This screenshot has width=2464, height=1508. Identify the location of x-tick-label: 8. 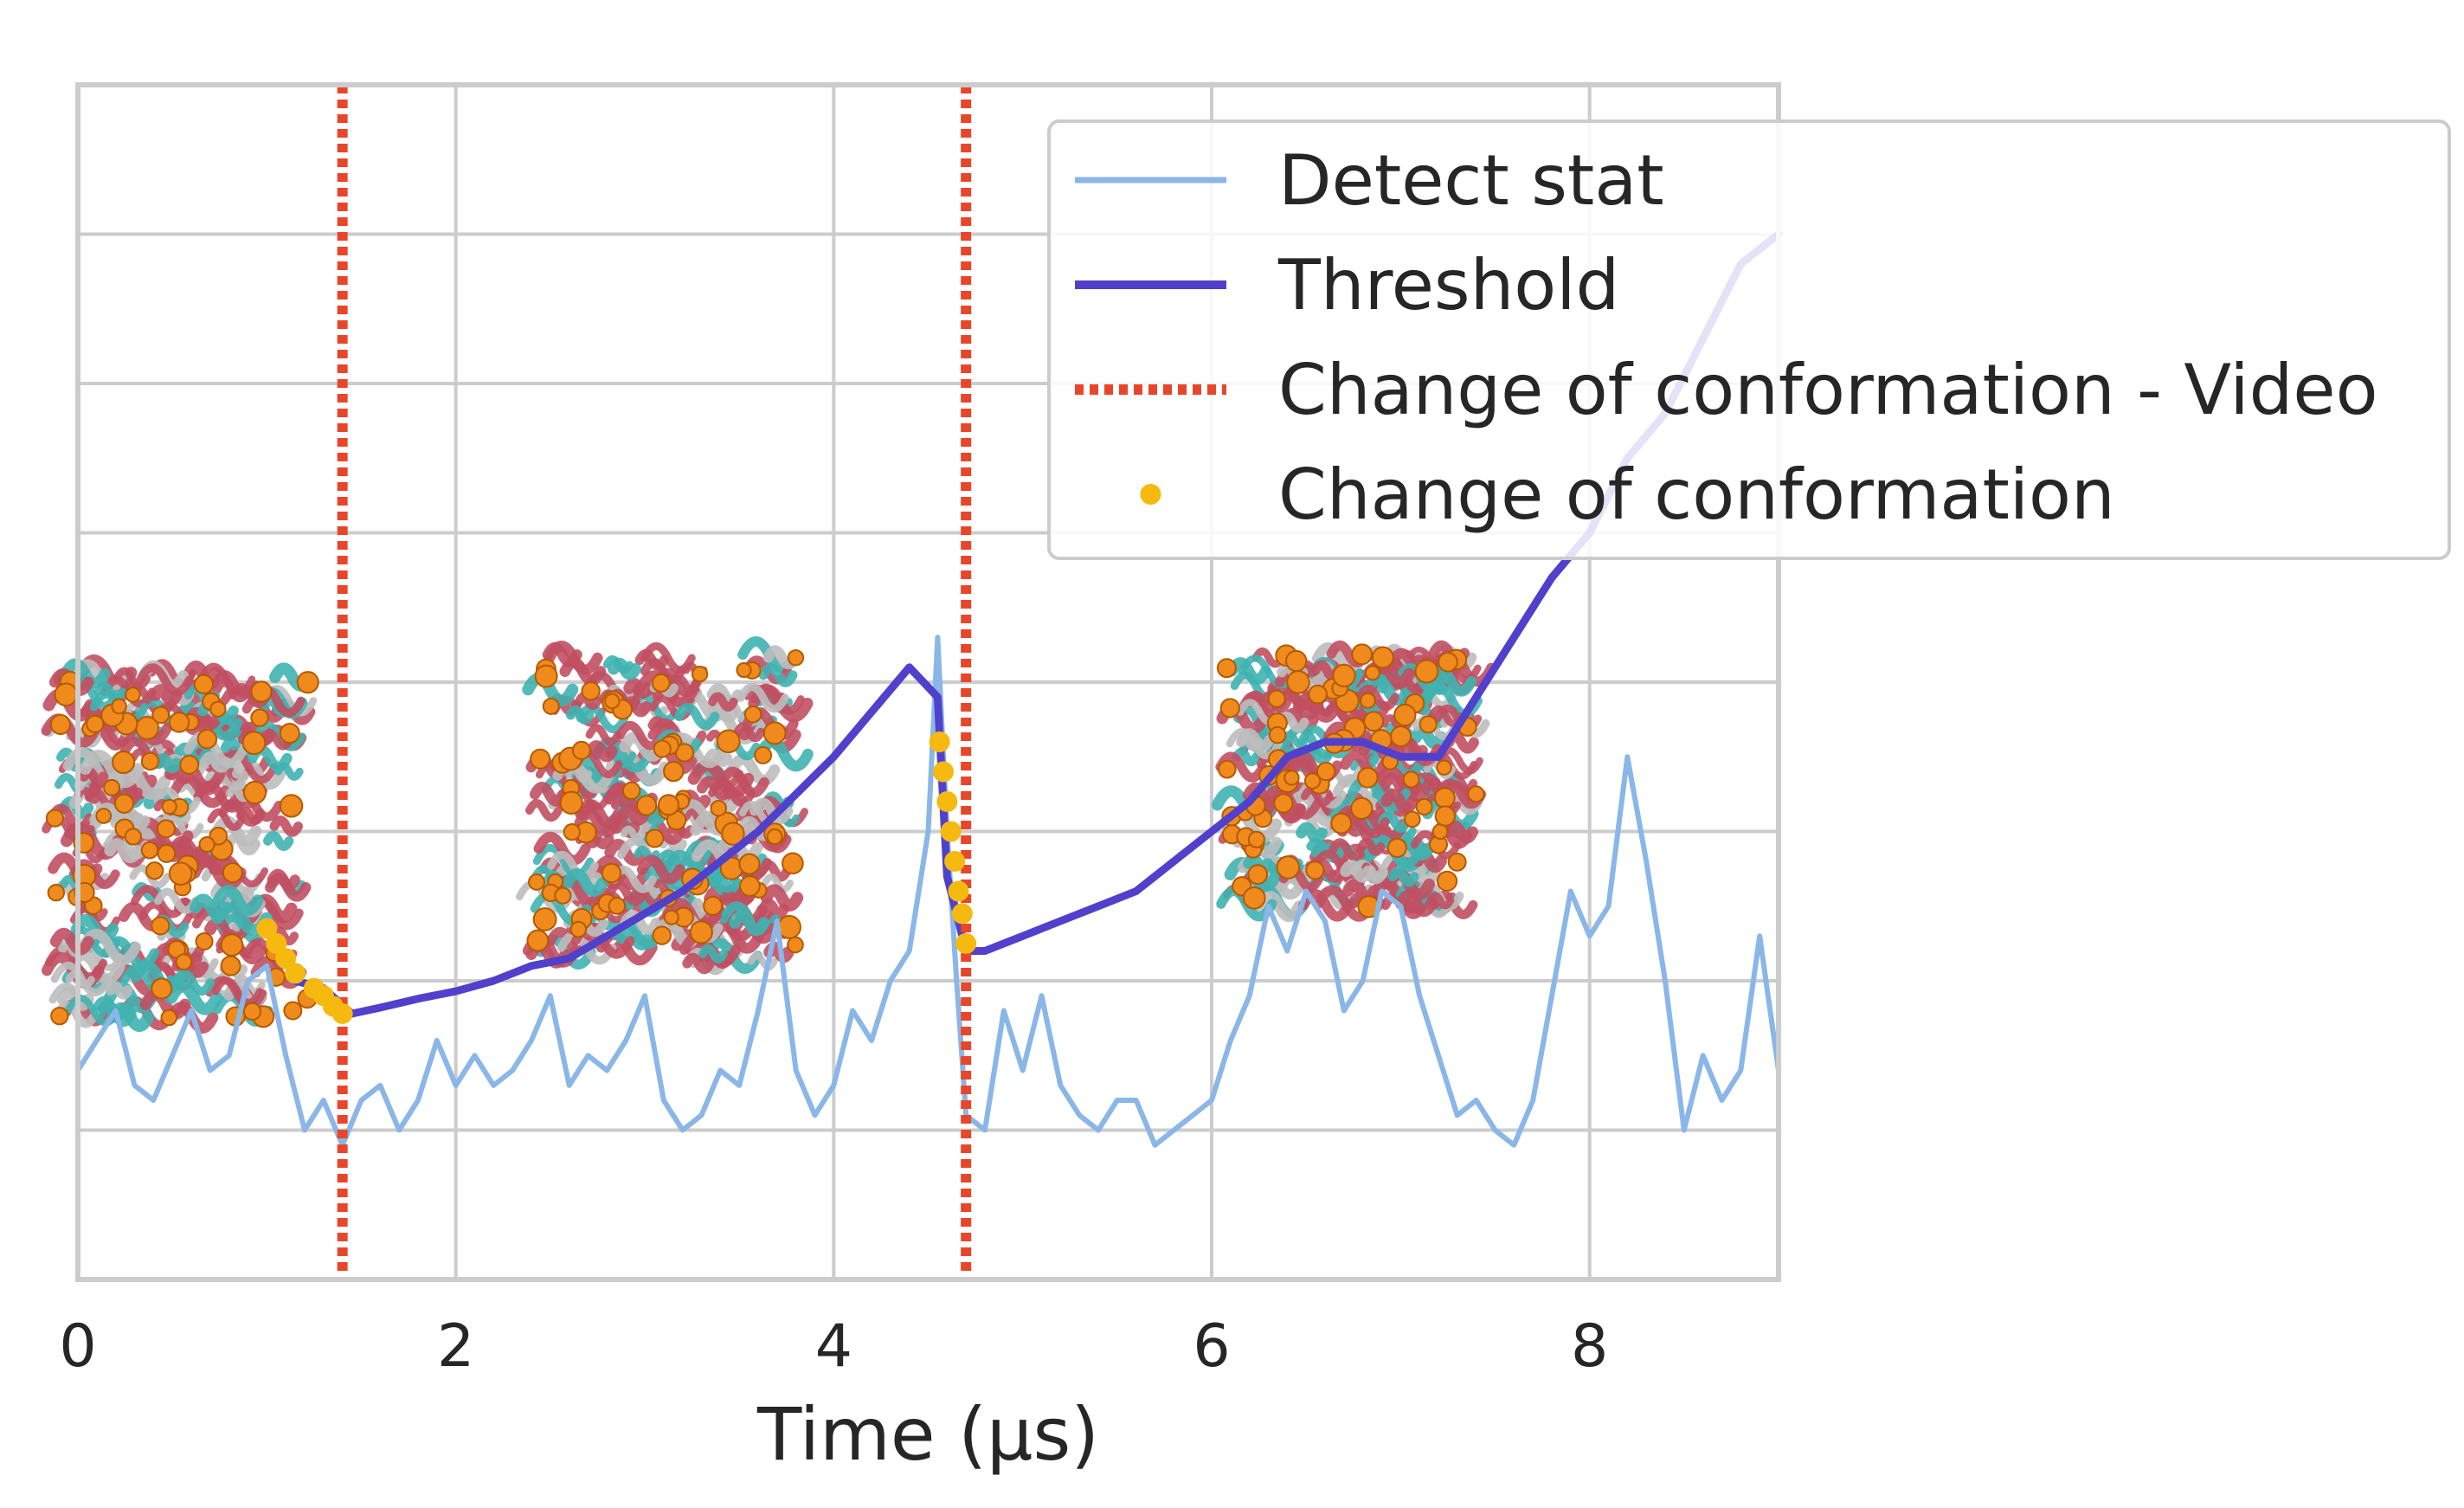
(1589, 1346).